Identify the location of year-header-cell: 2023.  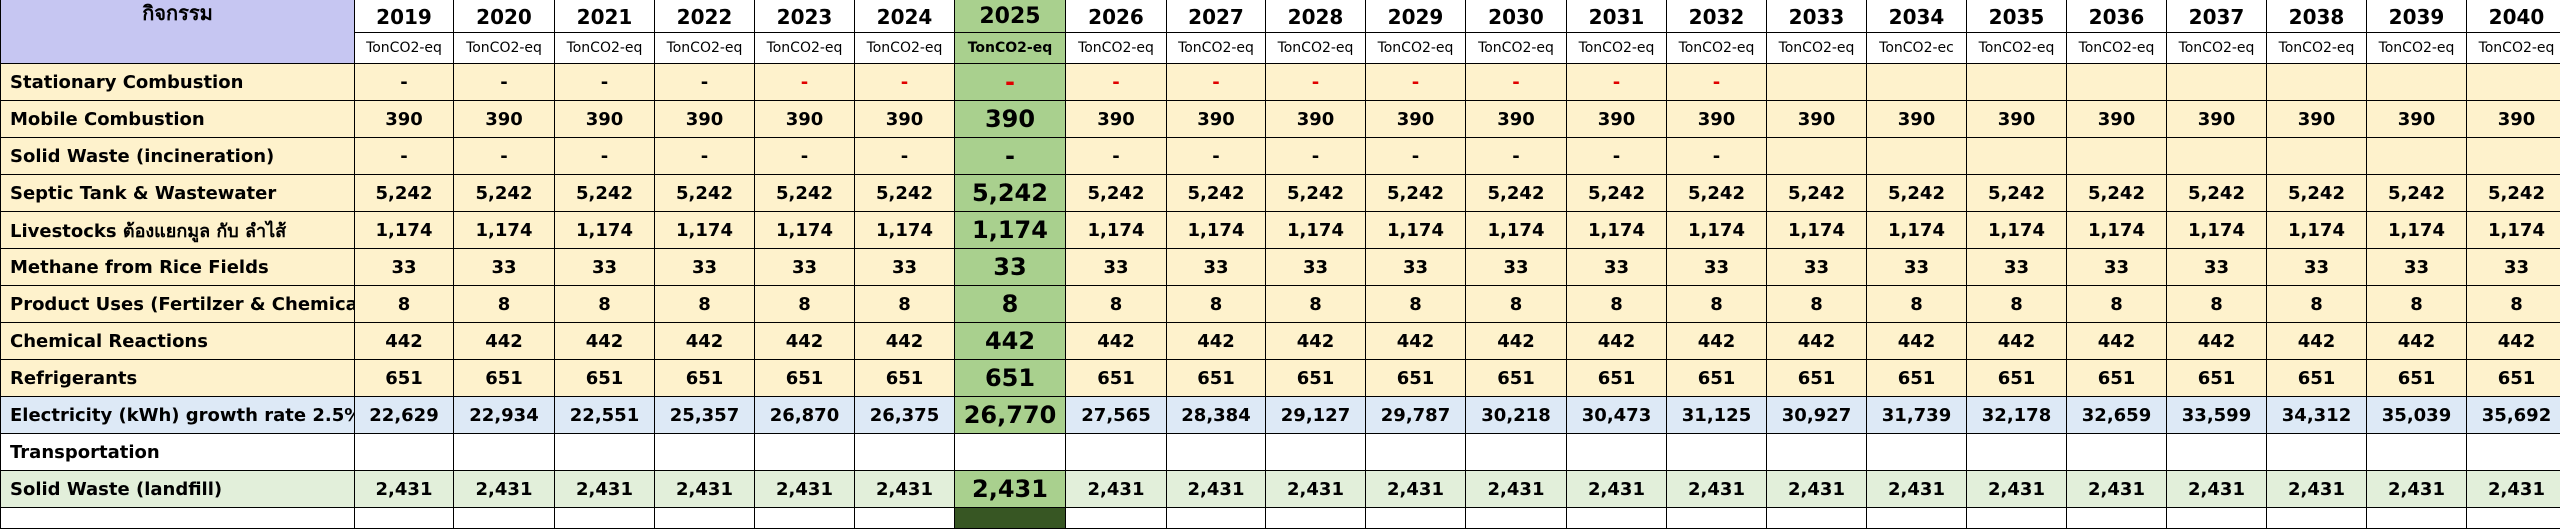
(805, 16).